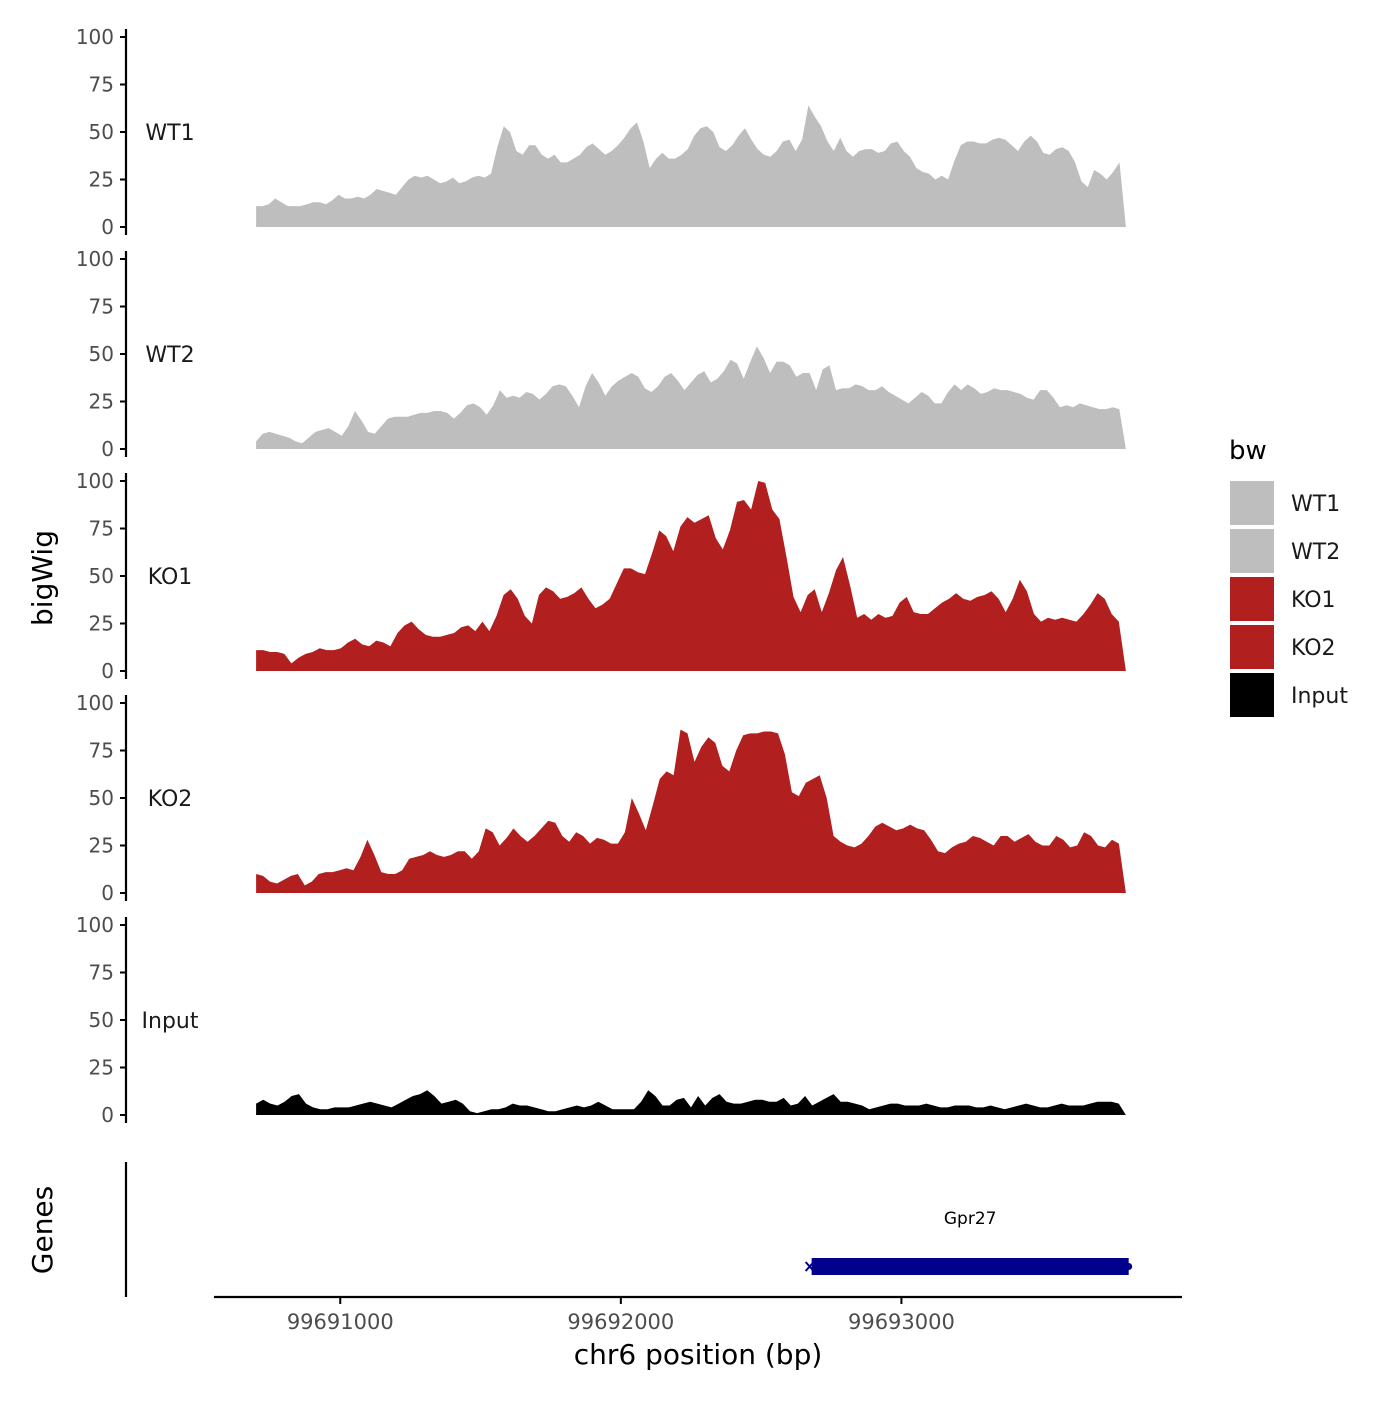 Image resolution: width=1400 pixels, height=1405 pixels. I want to click on signal-area-wt1, so click(691, 166).